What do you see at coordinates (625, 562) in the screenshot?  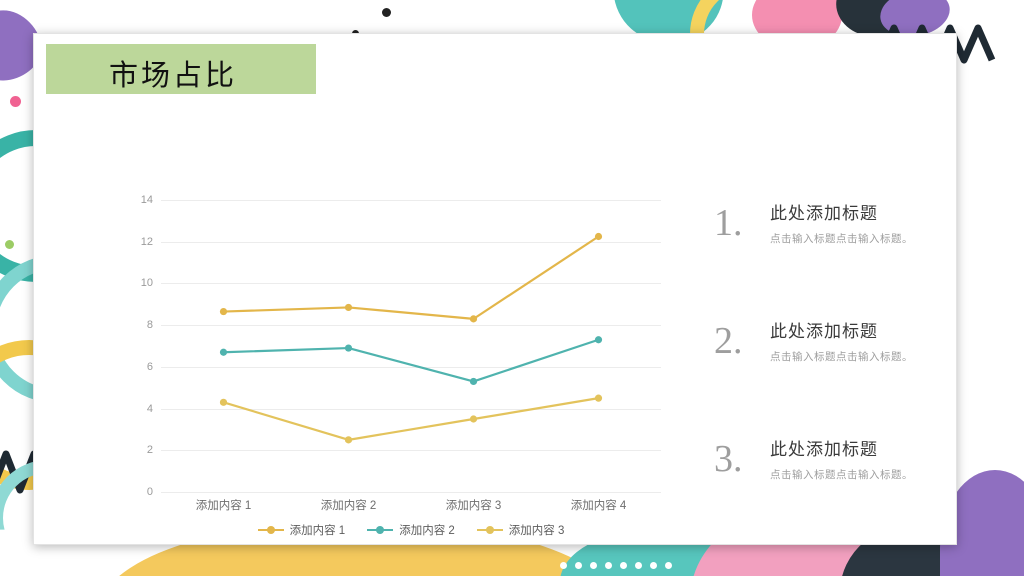 I see `dot-row-decor` at bounding box center [625, 562].